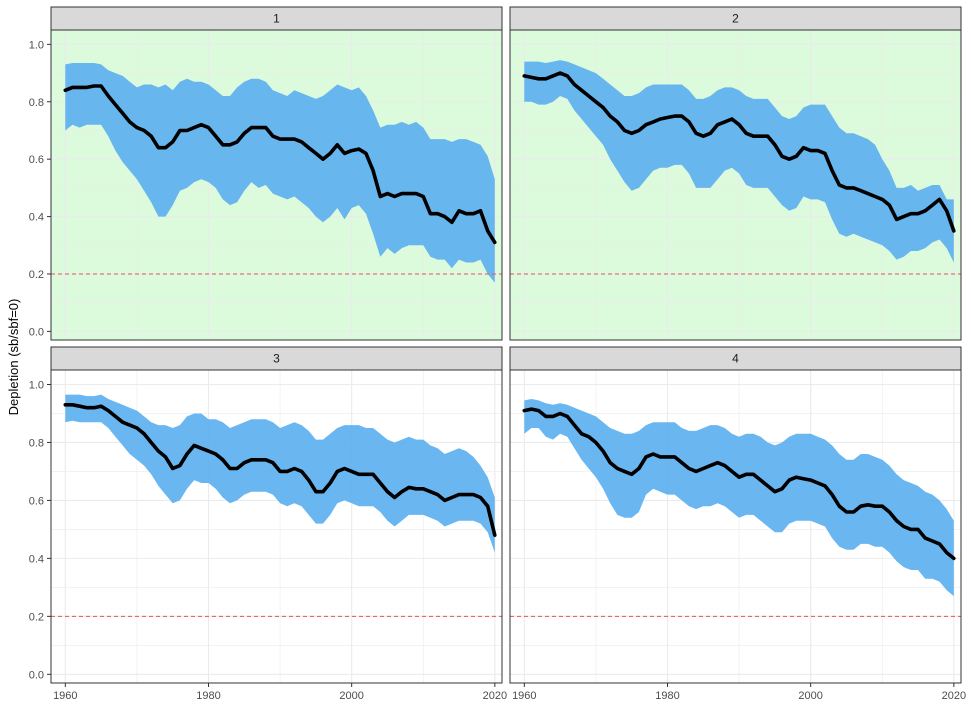 The height and width of the screenshot is (726, 971). Describe the element at coordinates (735, 19) in the screenshot. I see `facet-strip-label: 2` at that location.